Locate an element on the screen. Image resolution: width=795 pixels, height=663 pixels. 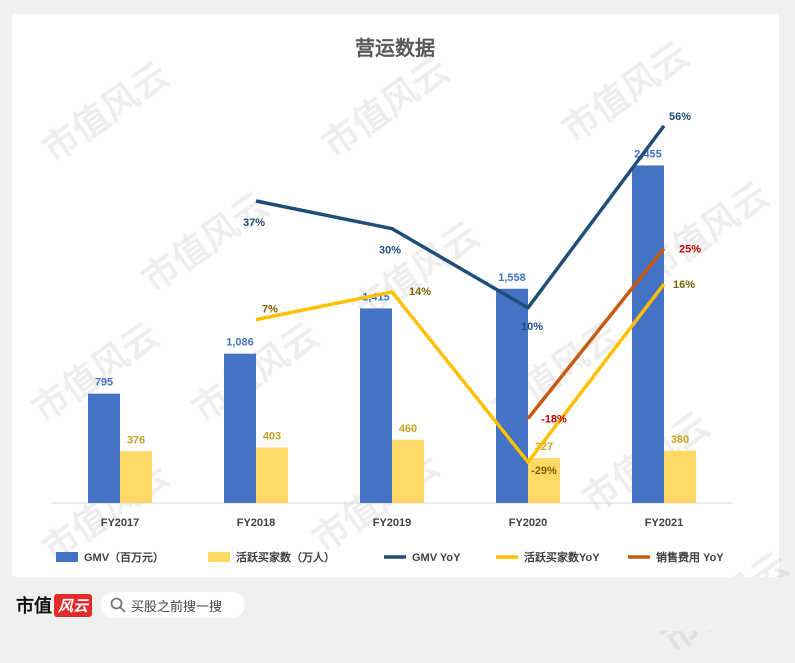
brand-logo: 市值 风云 is located at coordinates (54, 605).